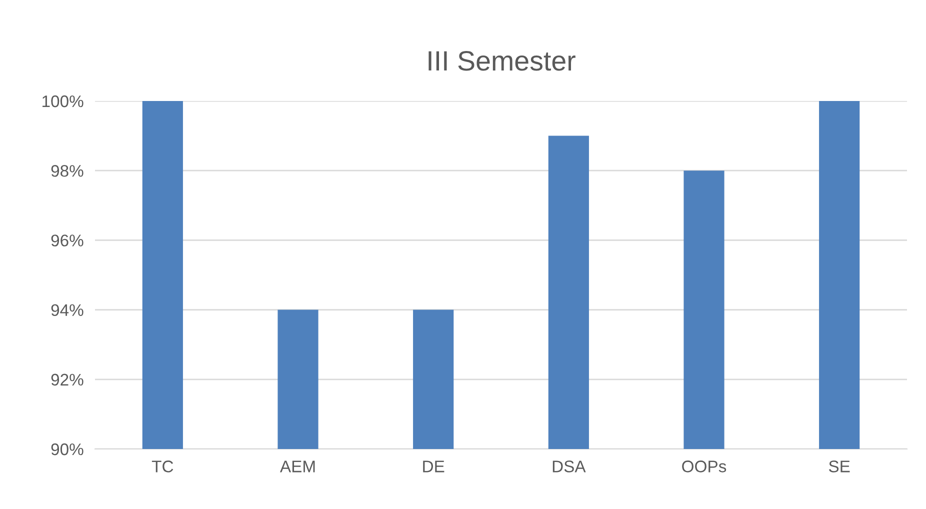 This screenshot has width=926, height=509. Describe the element at coordinates (163, 466) in the screenshot. I see `x-tick-label: TC` at that location.